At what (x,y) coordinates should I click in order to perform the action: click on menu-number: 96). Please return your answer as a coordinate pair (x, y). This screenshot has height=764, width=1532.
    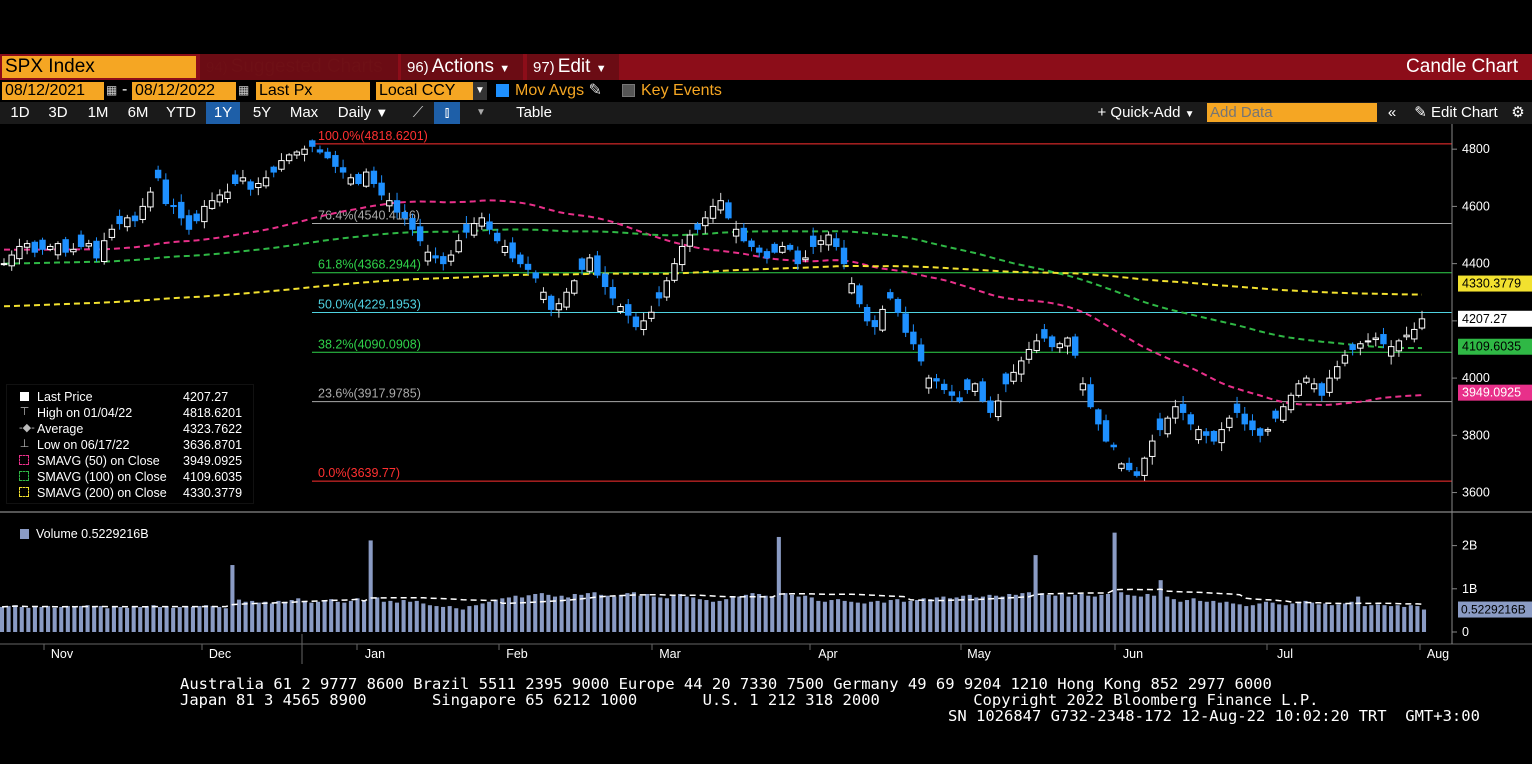
    Looking at the image, I should click on (418, 67).